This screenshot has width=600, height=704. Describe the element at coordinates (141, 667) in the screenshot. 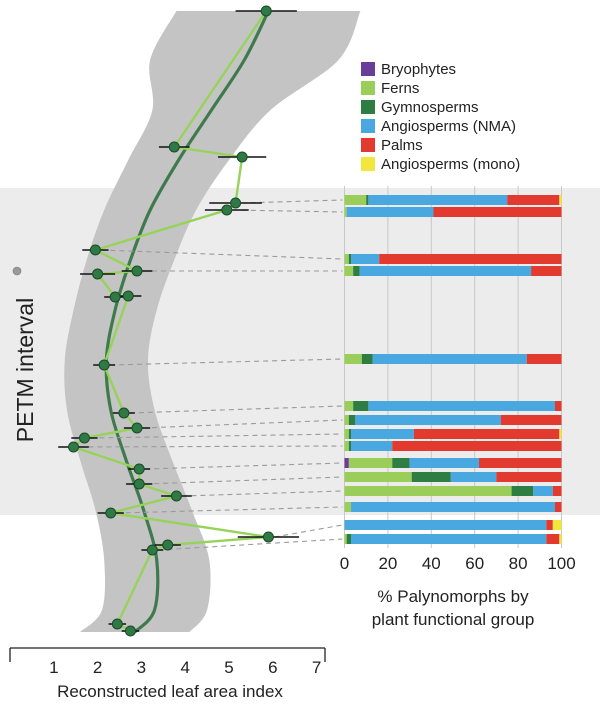

I see `lai-tick-label: 3` at that location.